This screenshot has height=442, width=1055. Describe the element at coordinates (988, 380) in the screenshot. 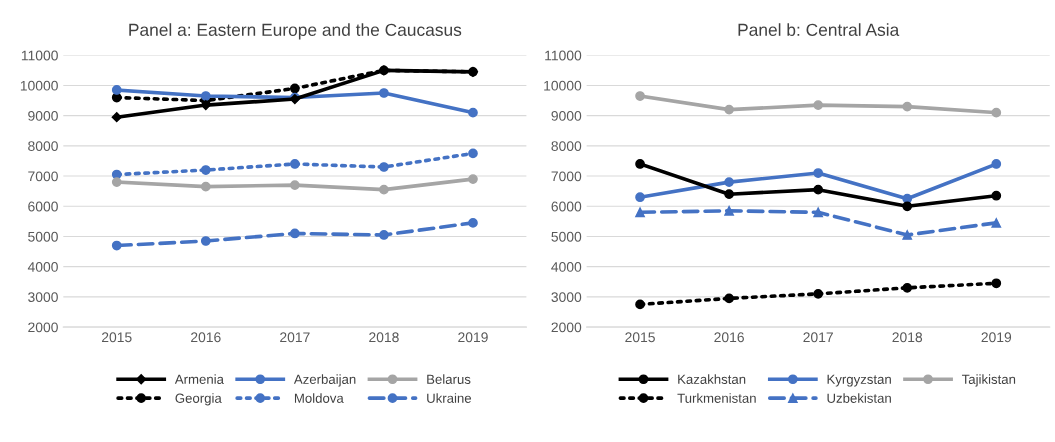

I see `legend-label: Tajikistan` at that location.